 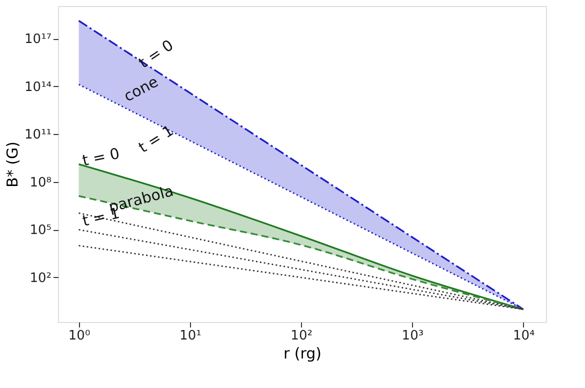 I want to click on y-tick-label: 10¹⁷, so click(x=38, y=40).